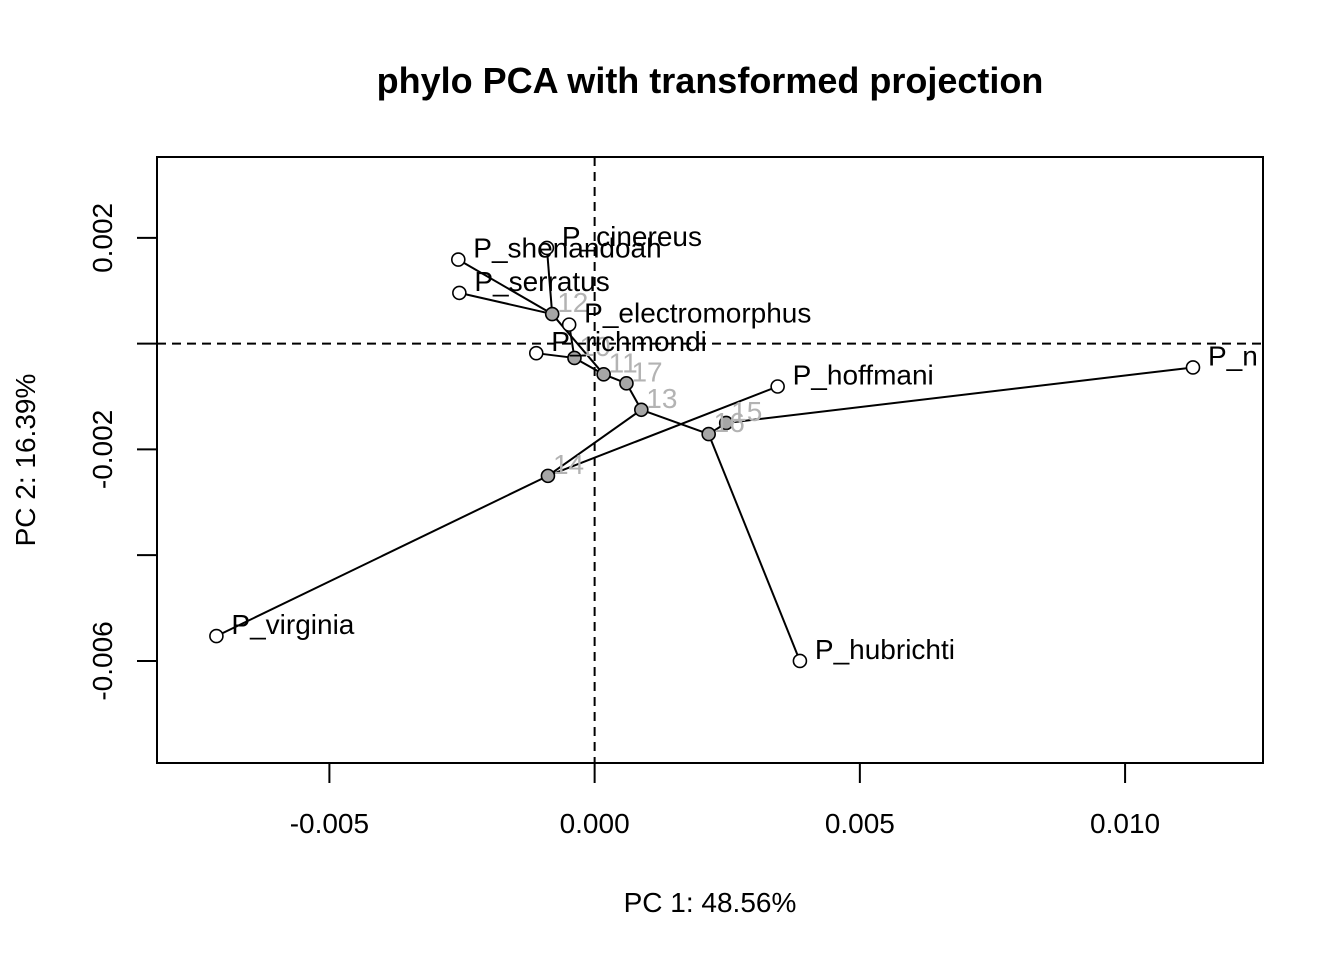 This screenshot has height=960, width=1344. What do you see at coordinates (594, 346) in the screenshot?
I see `node-label-10: 10` at bounding box center [594, 346].